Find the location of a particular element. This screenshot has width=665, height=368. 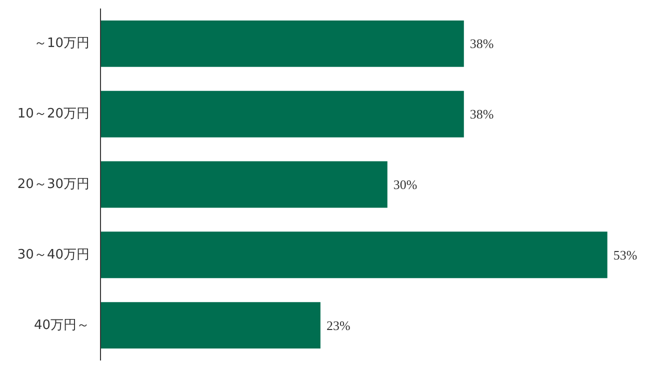

y-tick-label: 30～40万円 is located at coordinates (53, 254).